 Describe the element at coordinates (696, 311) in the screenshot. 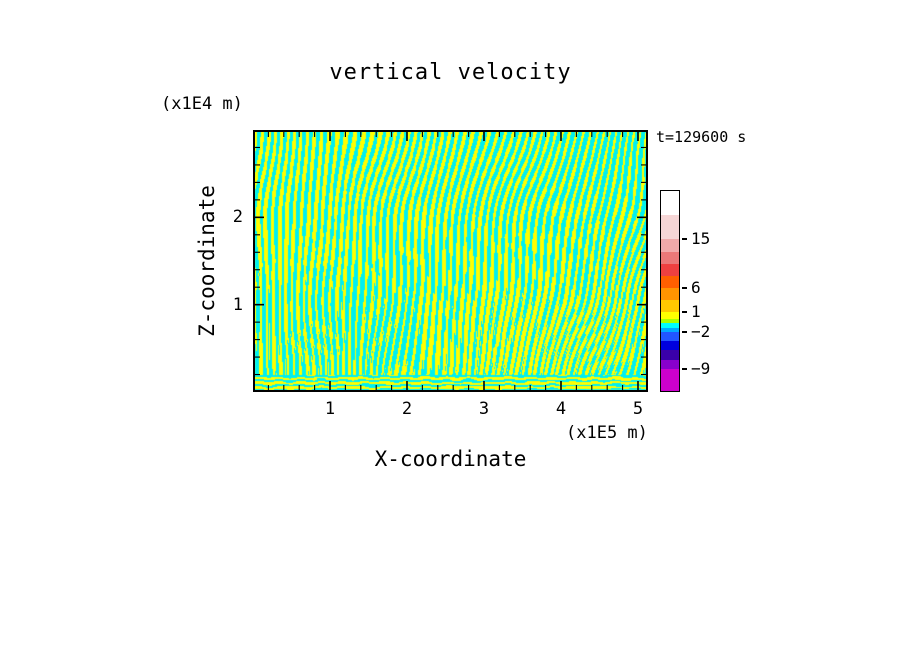

I see `colorbar-tick-label: 1` at that location.